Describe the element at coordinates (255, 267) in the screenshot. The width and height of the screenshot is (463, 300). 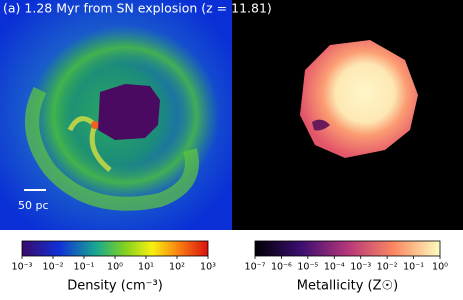
I see `colorbar-tick-label: 10⁻⁷` at that location.